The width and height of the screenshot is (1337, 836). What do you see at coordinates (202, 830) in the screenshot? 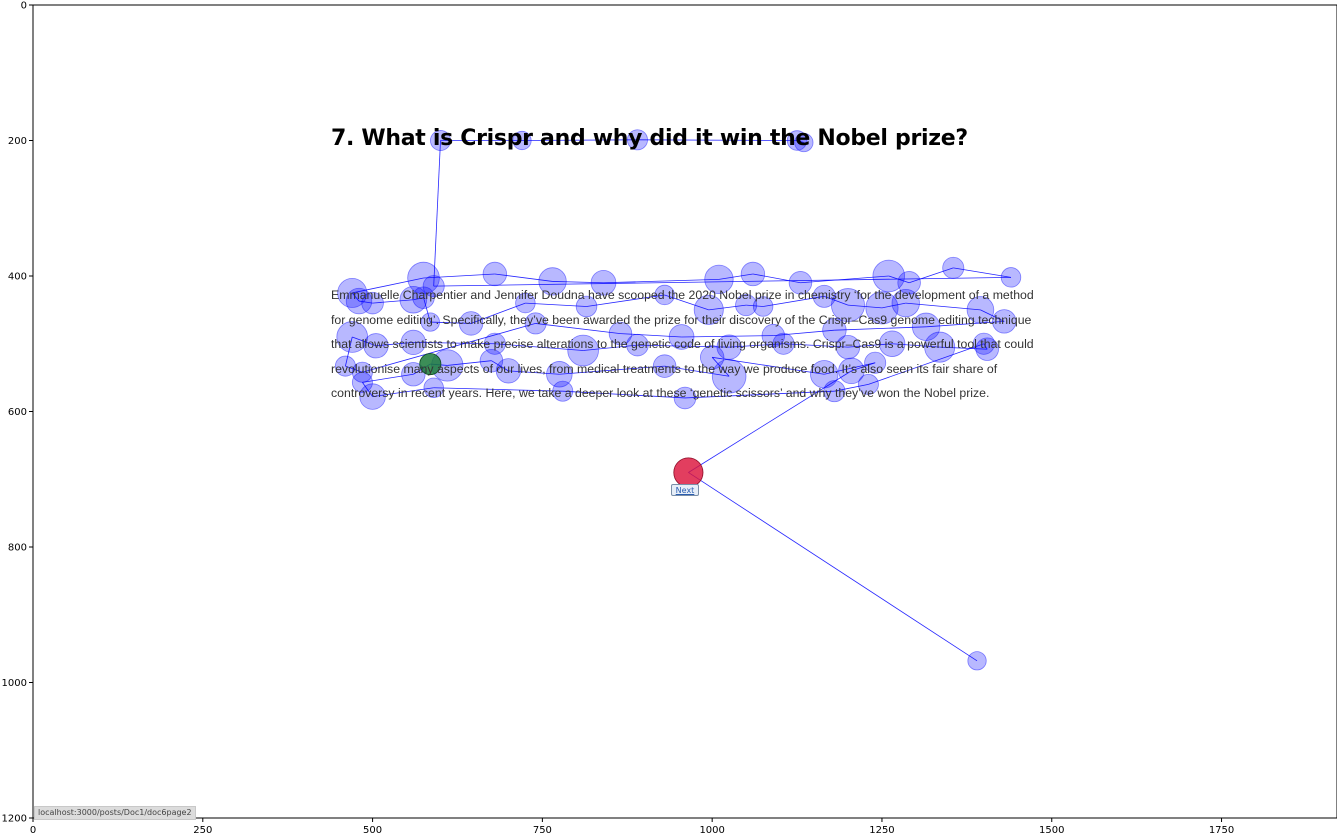
I see `x-tick-label: 250` at bounding box center [202, 830].